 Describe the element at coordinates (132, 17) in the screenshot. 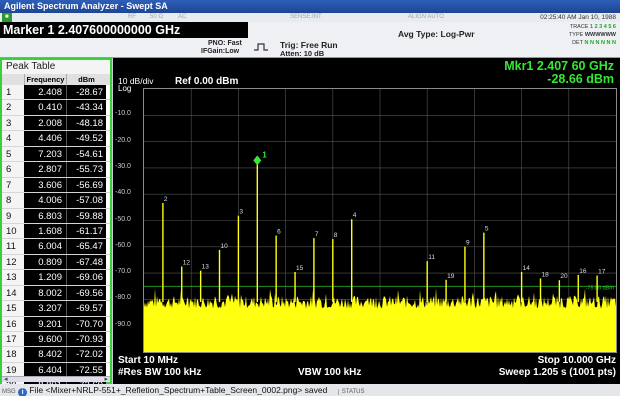

I see `rf-input-label: RF` at that location.